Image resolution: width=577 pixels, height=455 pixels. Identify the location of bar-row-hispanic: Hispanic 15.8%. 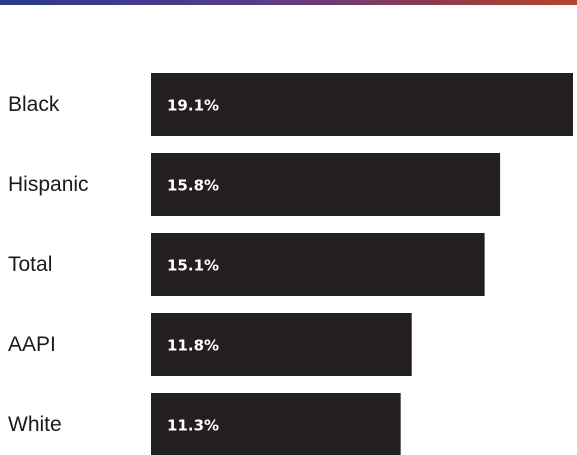
(254, 184).